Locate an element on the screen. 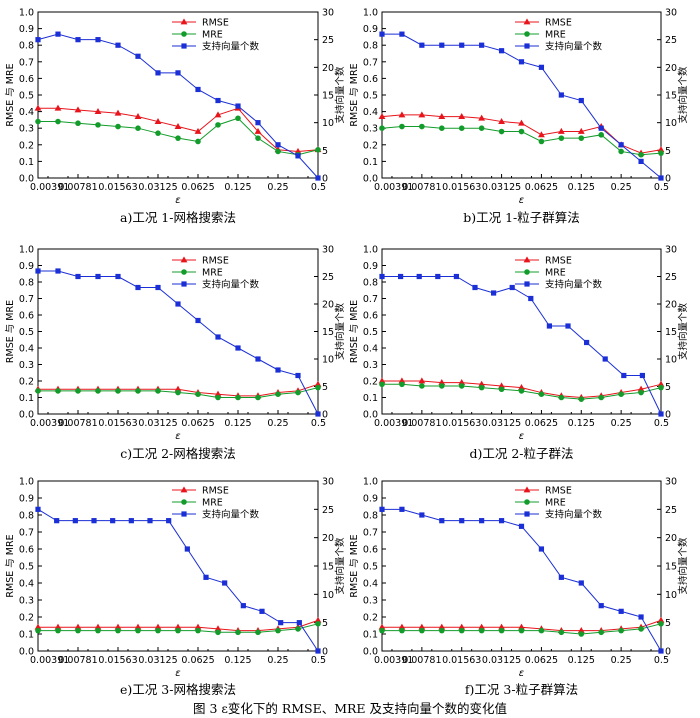 Image resolution: width=700 pixels, height=718 pixels. x-tick-label: 0.01563 is located at coordinates (117, 423).